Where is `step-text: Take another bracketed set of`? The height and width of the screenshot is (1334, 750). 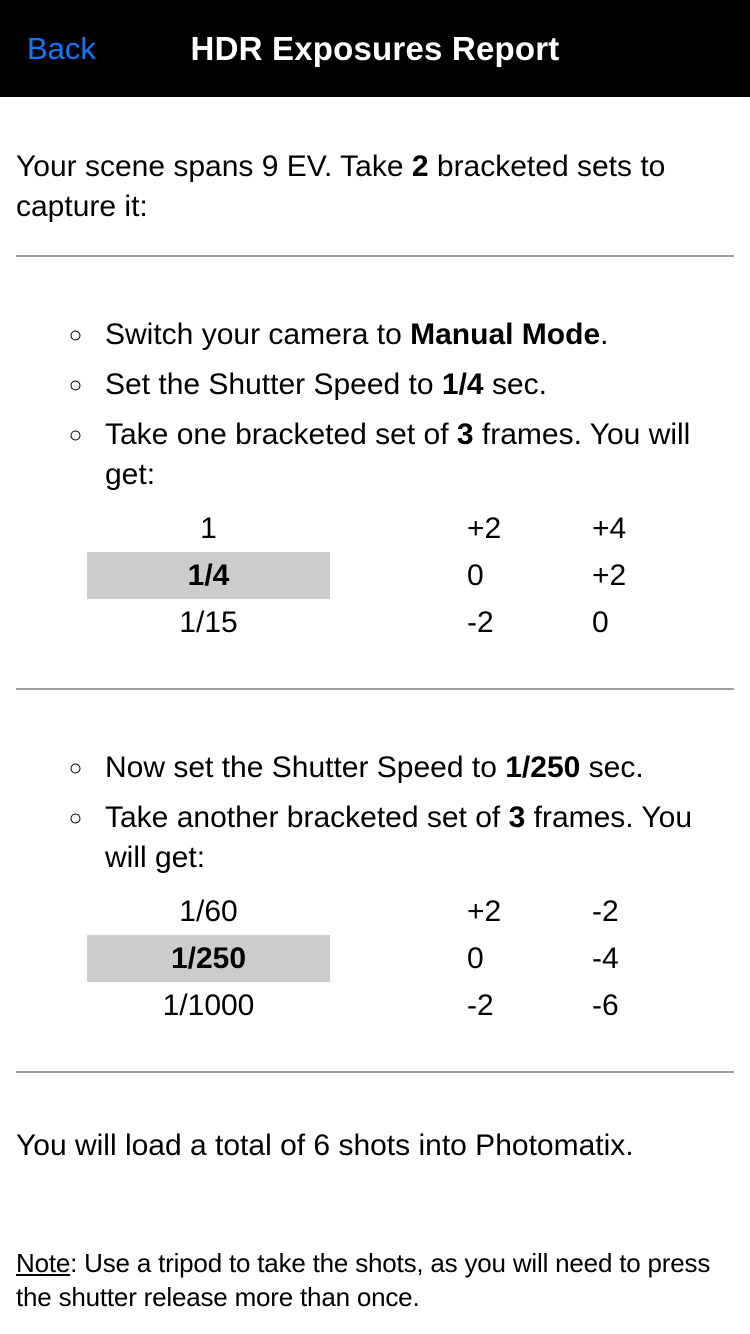
step-text: Take another bracketed set of is located at coordinates (307, 817).